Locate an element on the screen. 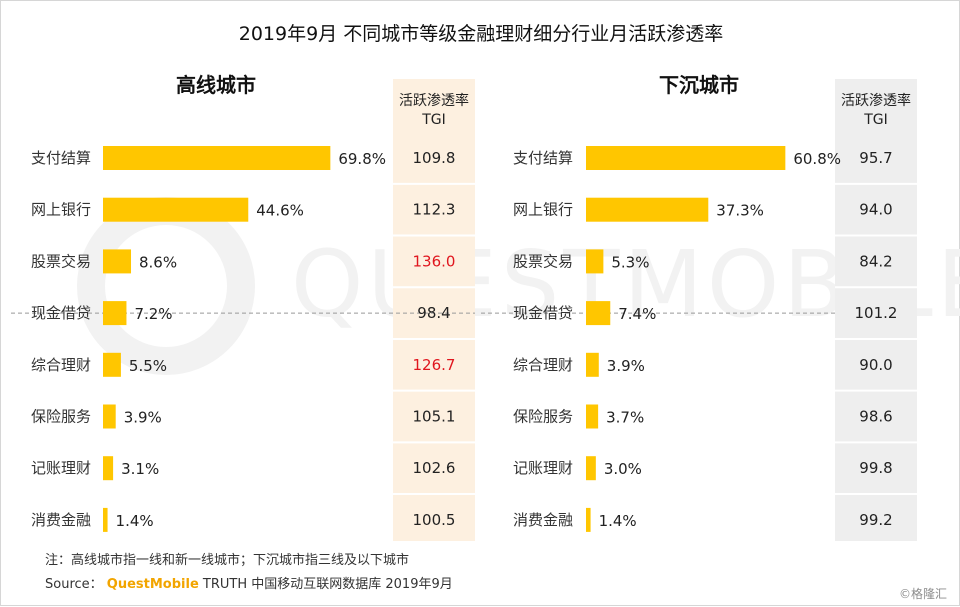  value-label: 3.7% is located at coordinates (625, 418).